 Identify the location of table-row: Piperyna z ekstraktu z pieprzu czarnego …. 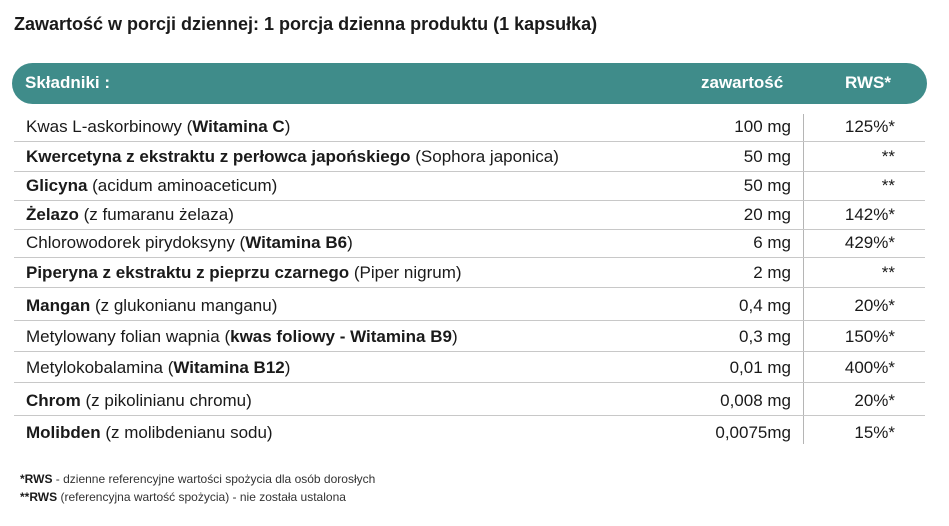
(474, 275).